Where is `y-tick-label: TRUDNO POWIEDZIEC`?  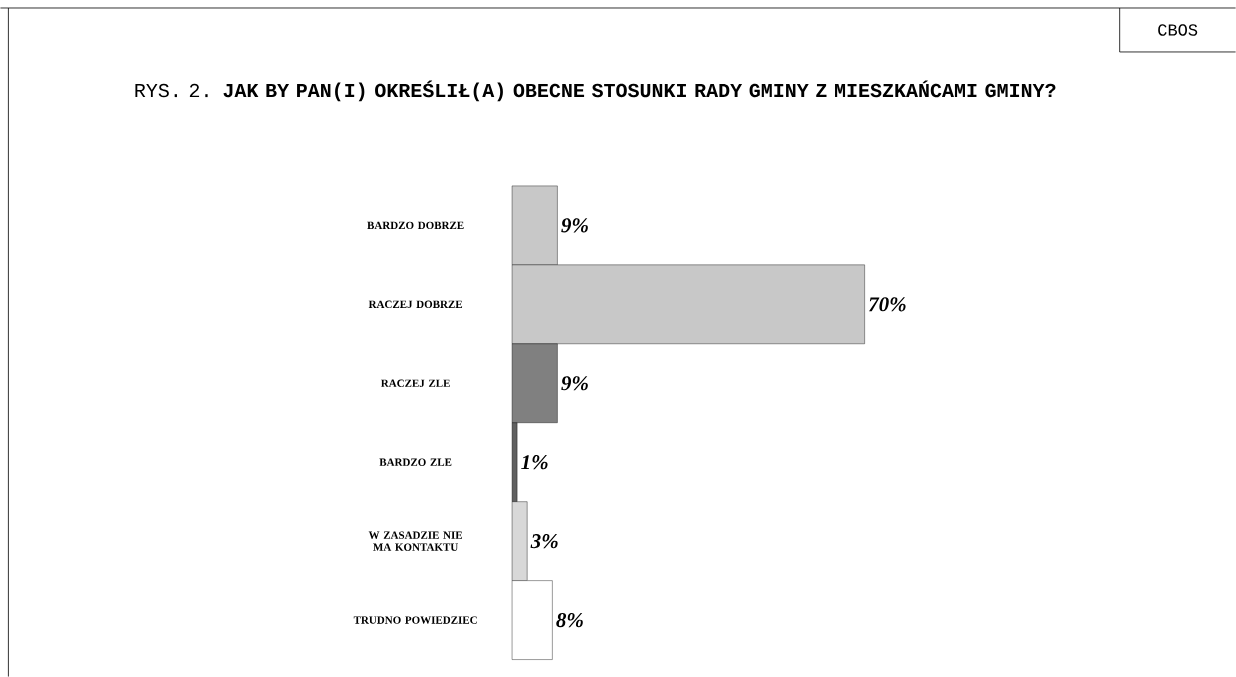
y-tick-label: TRUDNO POWIEDZIEC is located at coordinates (415, 620).